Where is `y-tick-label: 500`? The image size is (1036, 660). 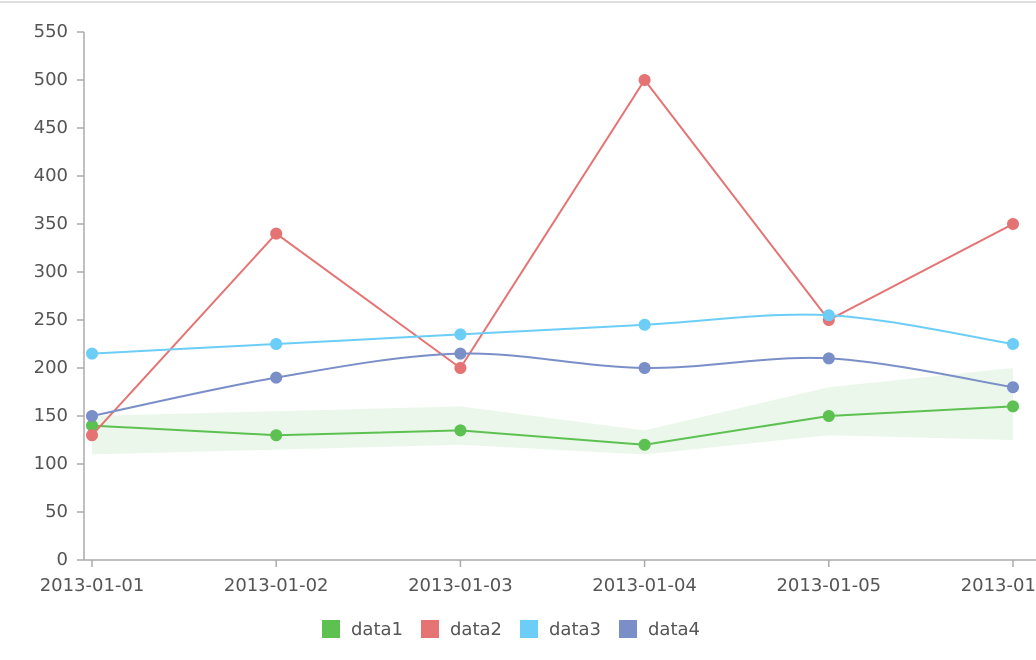
y-tick-label: 500 is located at coordinates (51, 79).